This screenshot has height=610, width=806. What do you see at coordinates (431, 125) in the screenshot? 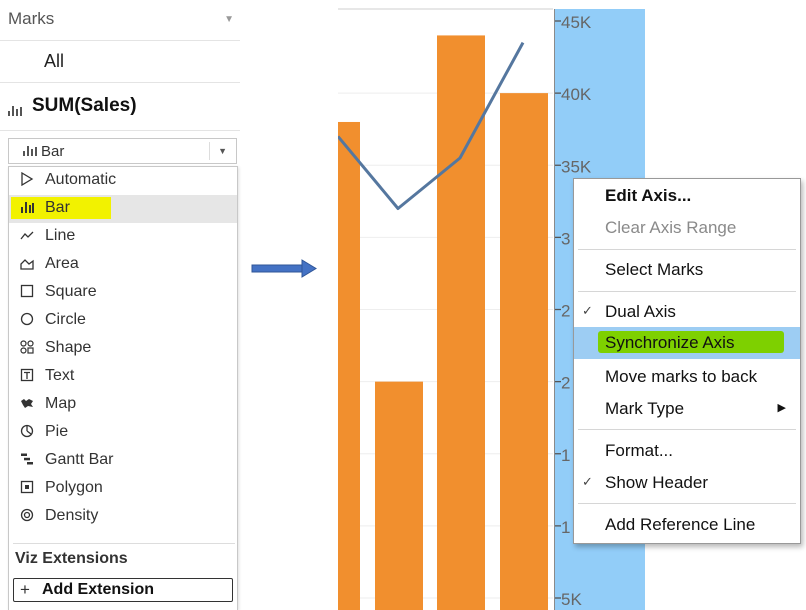
I see `sum-sales-line` at bounding box center [431, 125].